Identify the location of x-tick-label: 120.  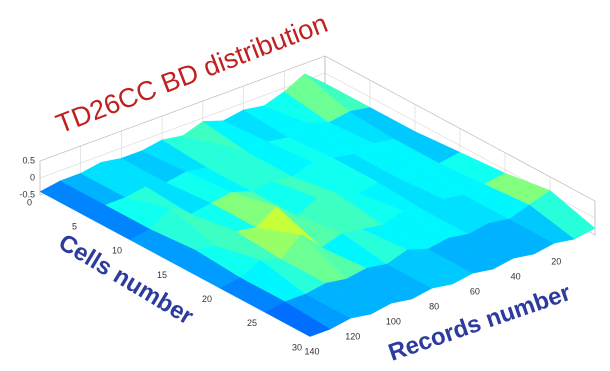
(352, 336).